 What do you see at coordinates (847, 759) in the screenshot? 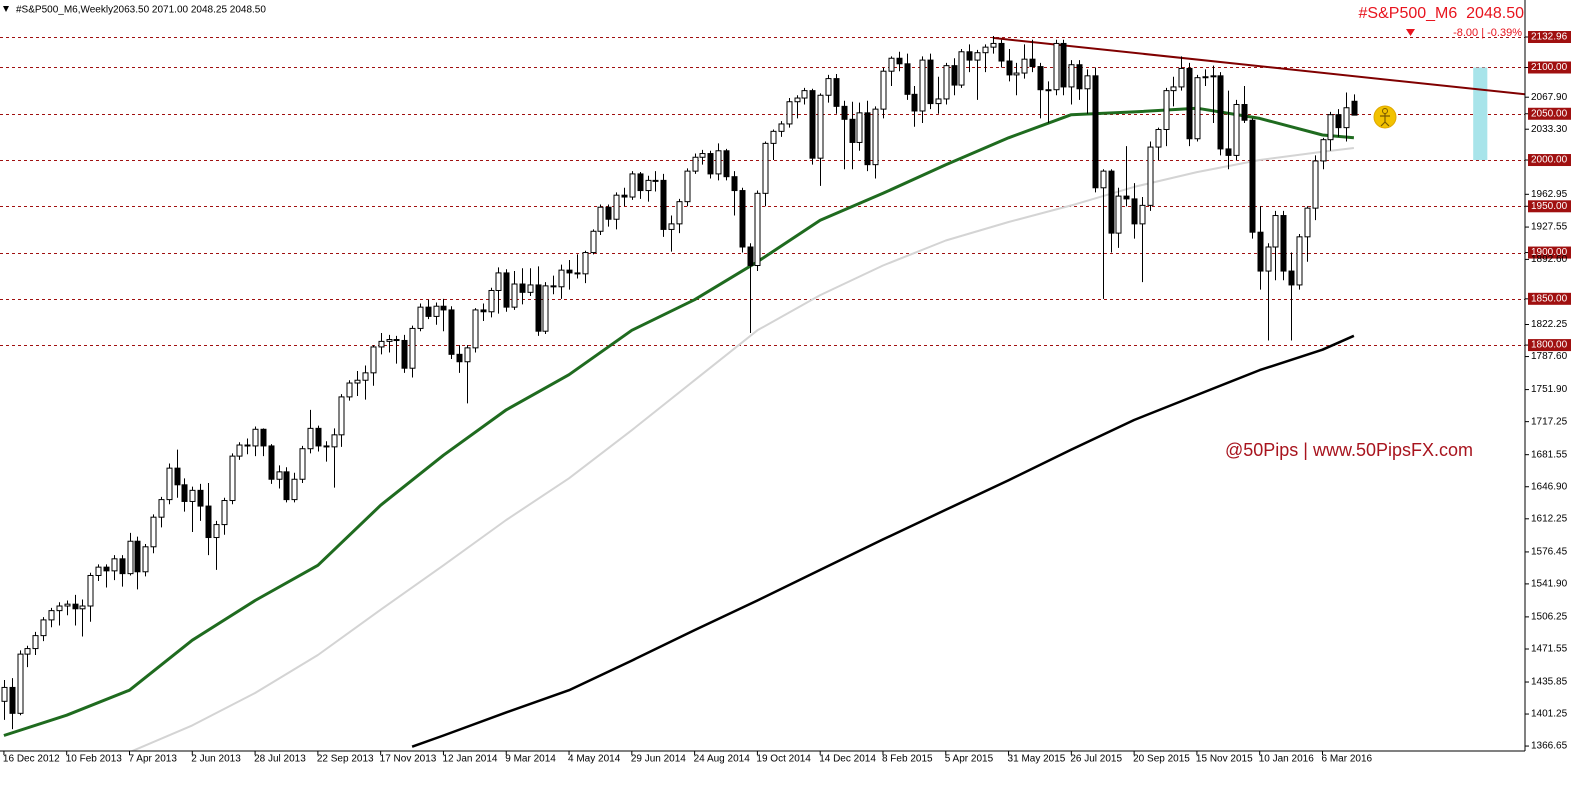
I see `x-tick-label: 14 Dec 2014` at bounding box center [847, 759].